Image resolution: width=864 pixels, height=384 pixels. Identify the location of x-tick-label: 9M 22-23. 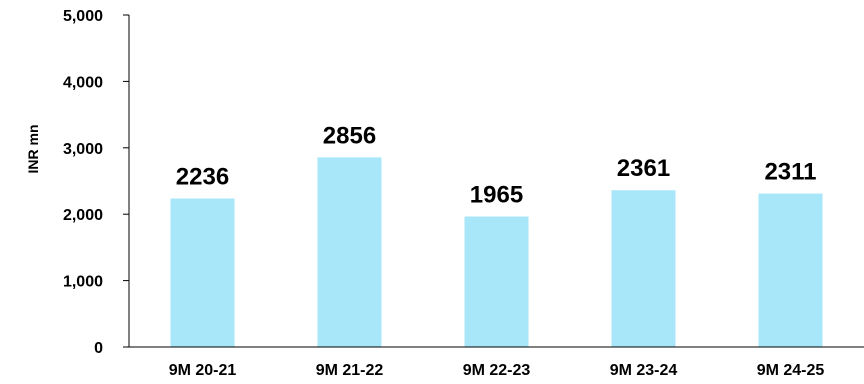
(497, 370).